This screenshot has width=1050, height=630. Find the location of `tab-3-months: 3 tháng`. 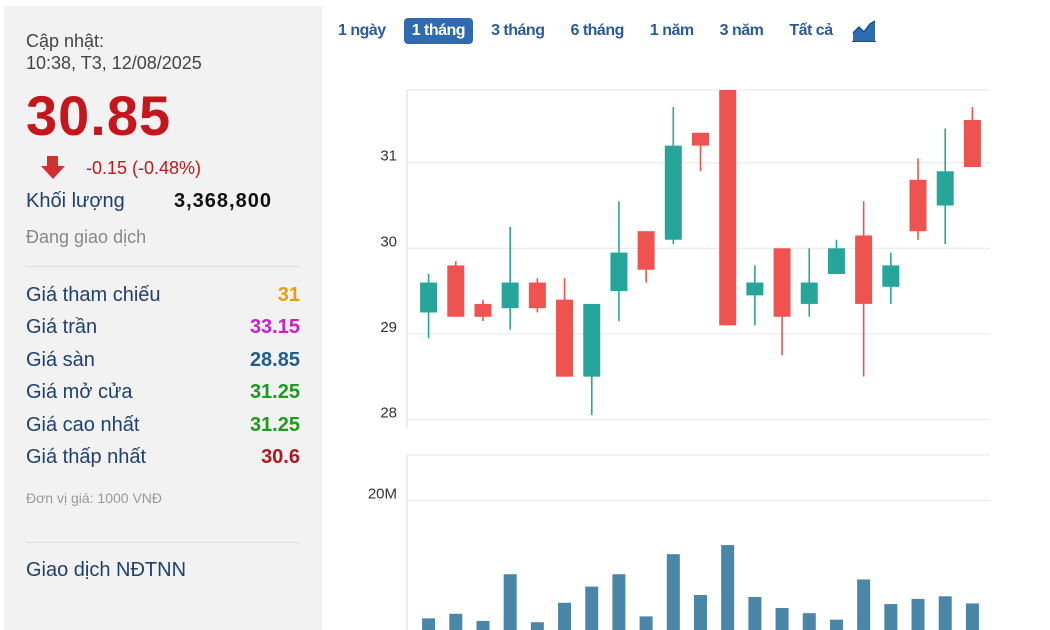

tab-3-months: 3 tháng is located at coordinates (518, 30).